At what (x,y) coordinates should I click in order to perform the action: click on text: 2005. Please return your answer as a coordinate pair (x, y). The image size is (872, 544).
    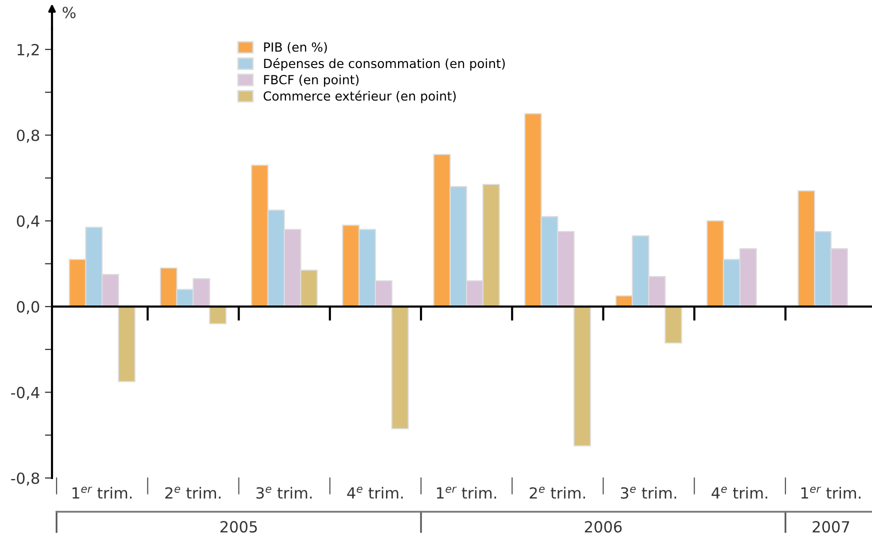
    Looking at the image, I should click on (238, 527).